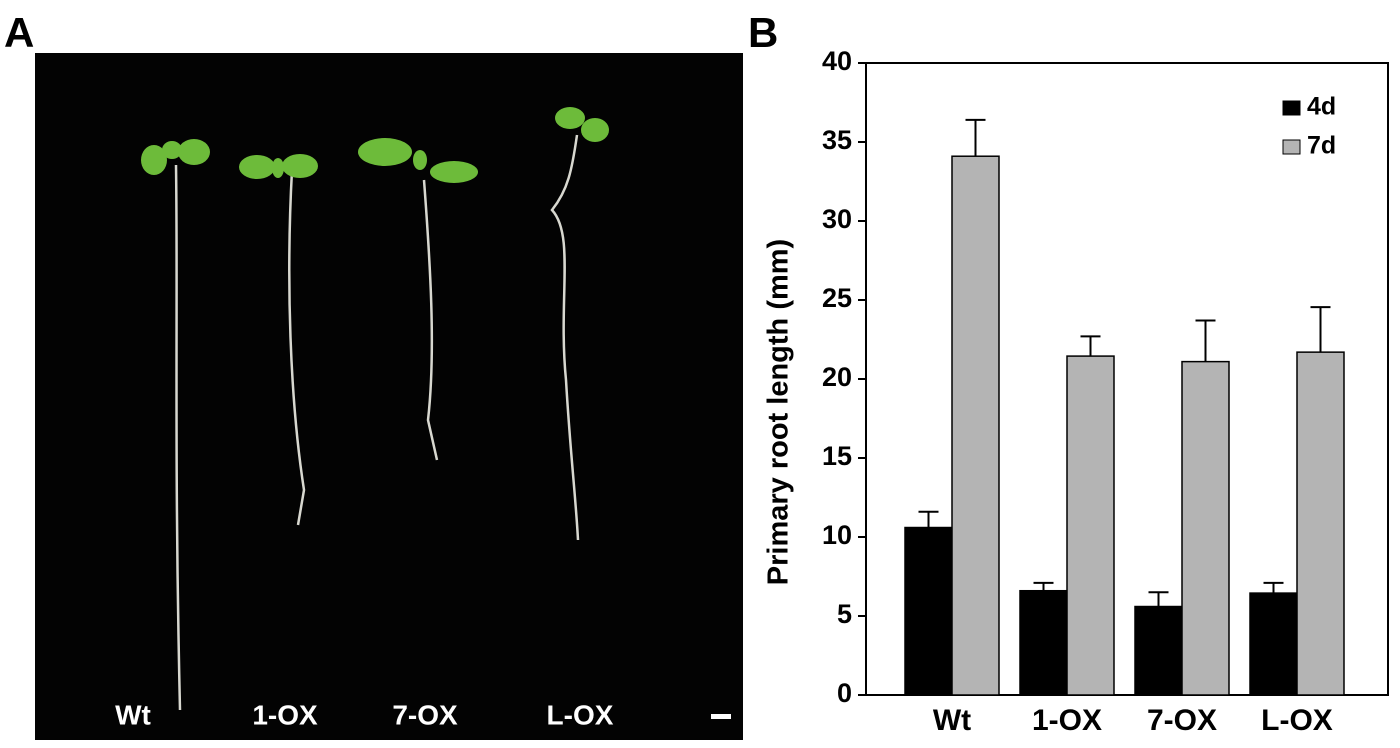 The height and width of the screenshot is (748, 1400). I want to click on leaves, so click(375, 145).